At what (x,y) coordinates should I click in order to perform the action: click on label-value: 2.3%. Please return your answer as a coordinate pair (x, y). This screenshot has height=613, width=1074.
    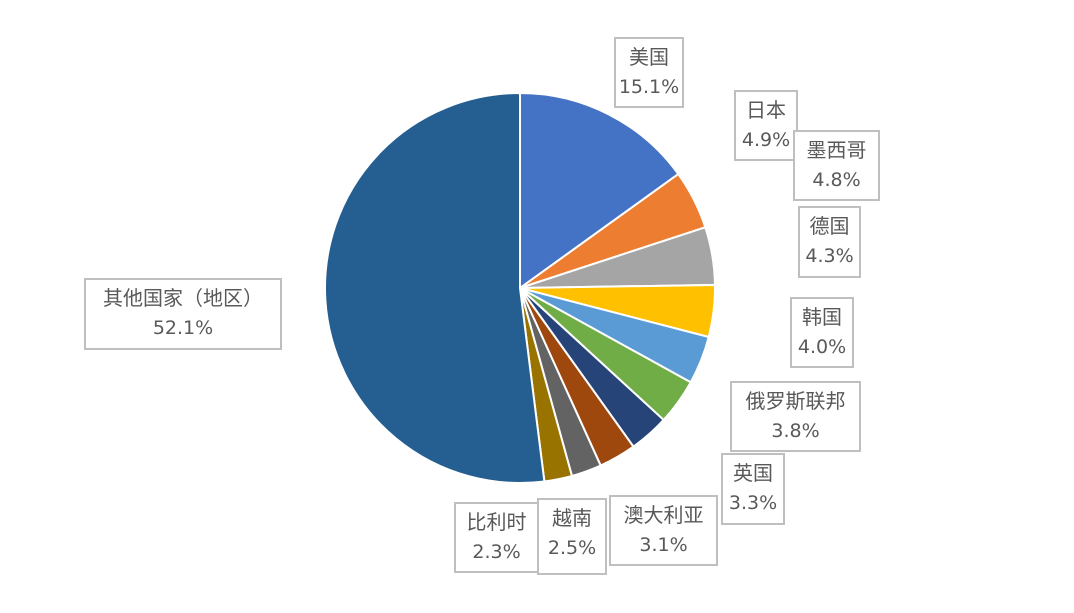
    Looking at the image, I should click on (496, 552).